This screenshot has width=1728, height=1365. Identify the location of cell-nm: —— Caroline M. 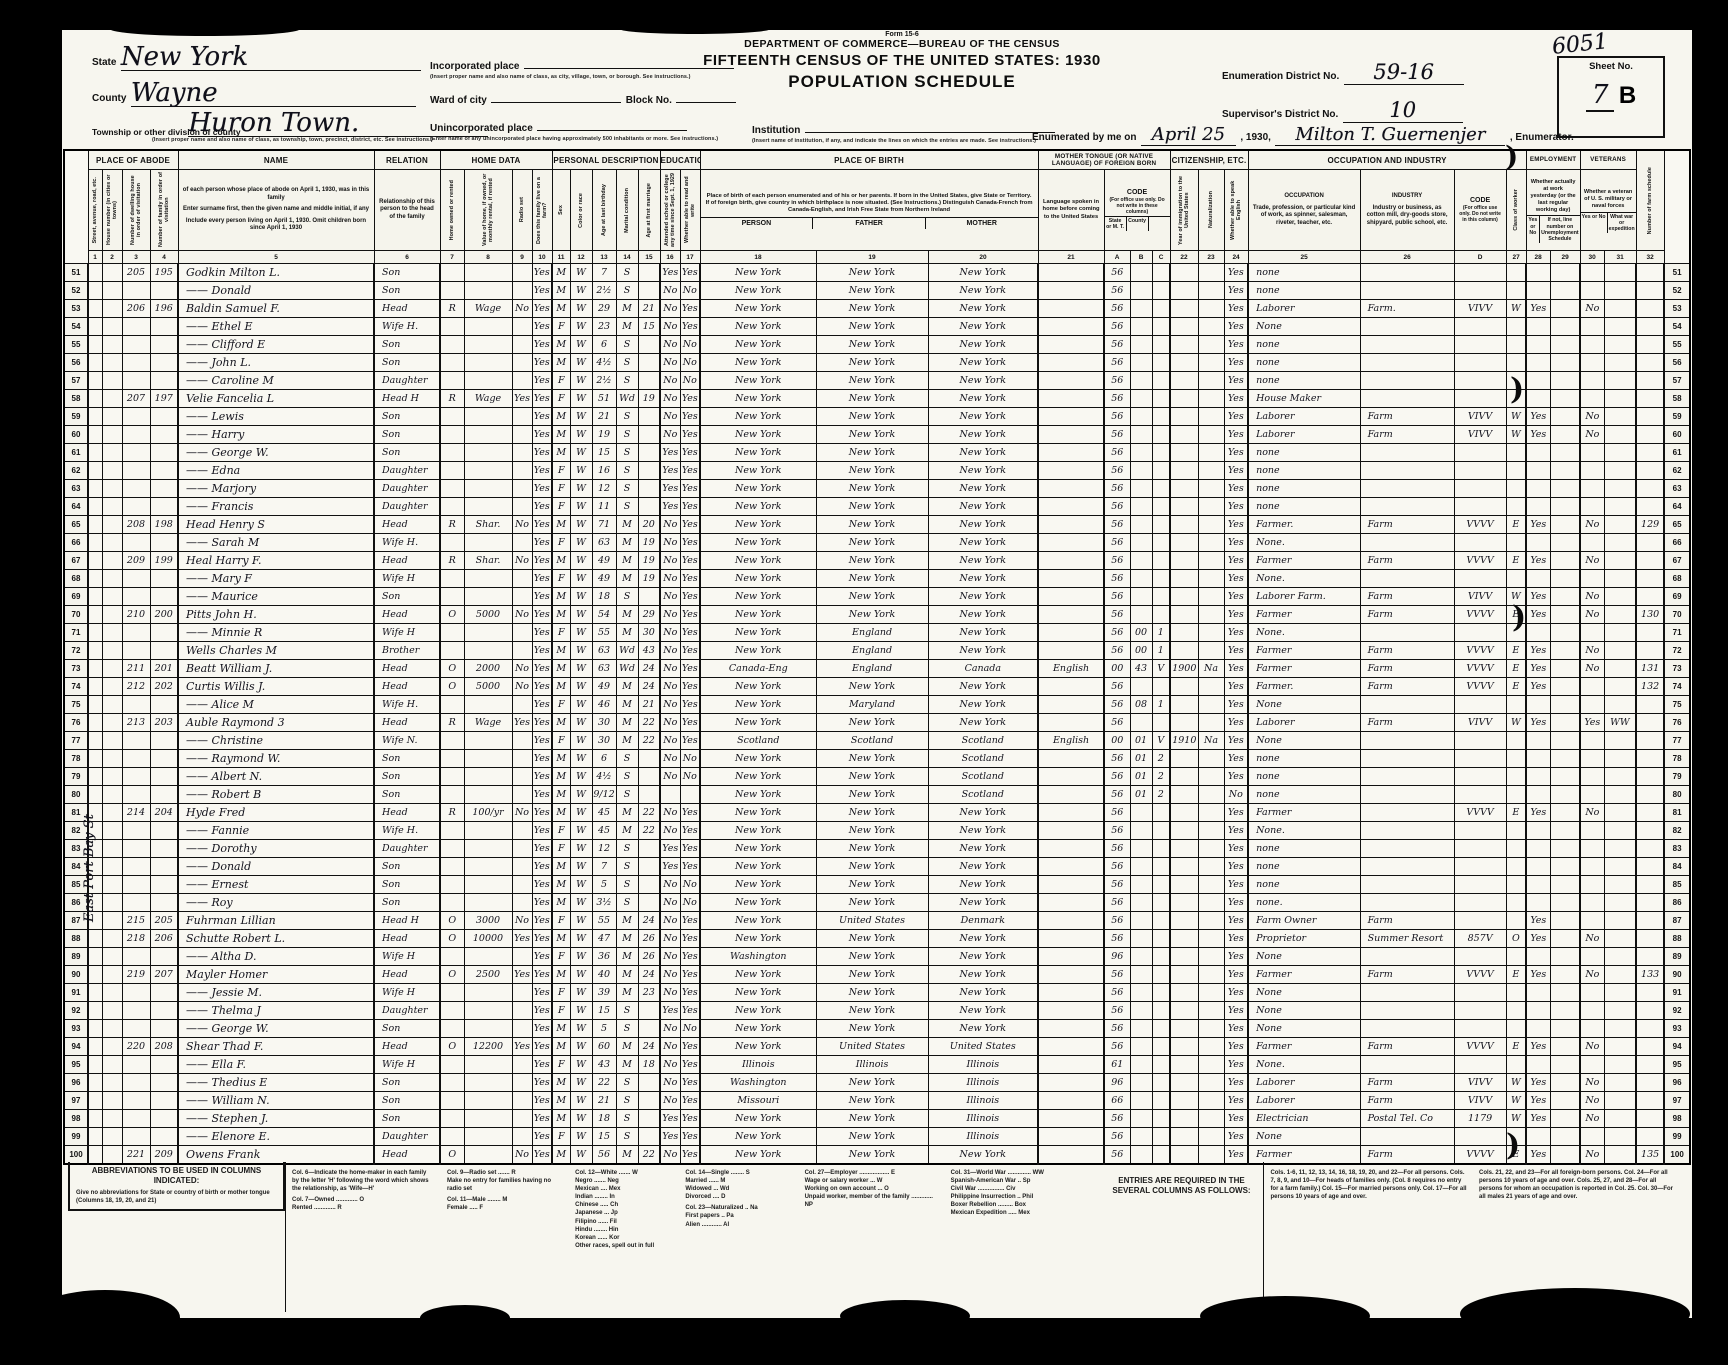
(276, 380).